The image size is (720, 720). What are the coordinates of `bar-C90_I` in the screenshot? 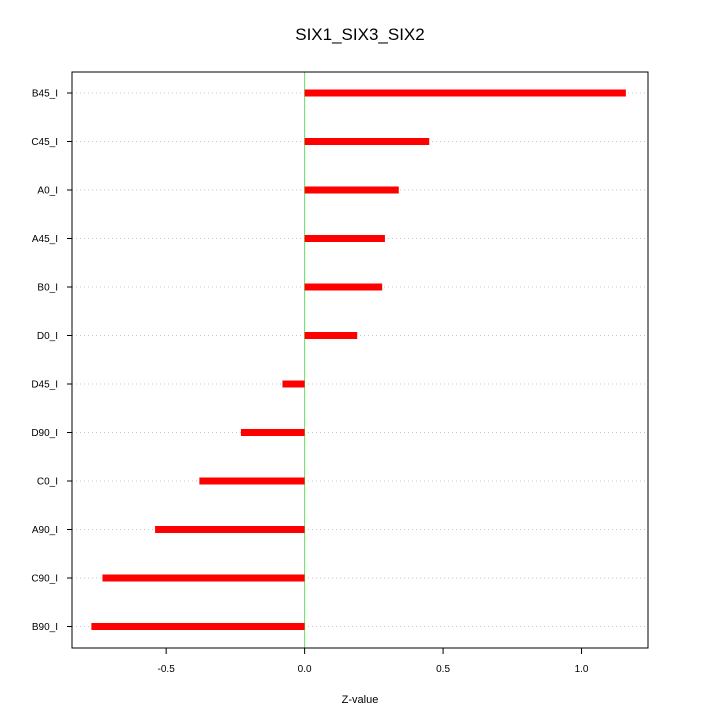 It's located at (203, 578).